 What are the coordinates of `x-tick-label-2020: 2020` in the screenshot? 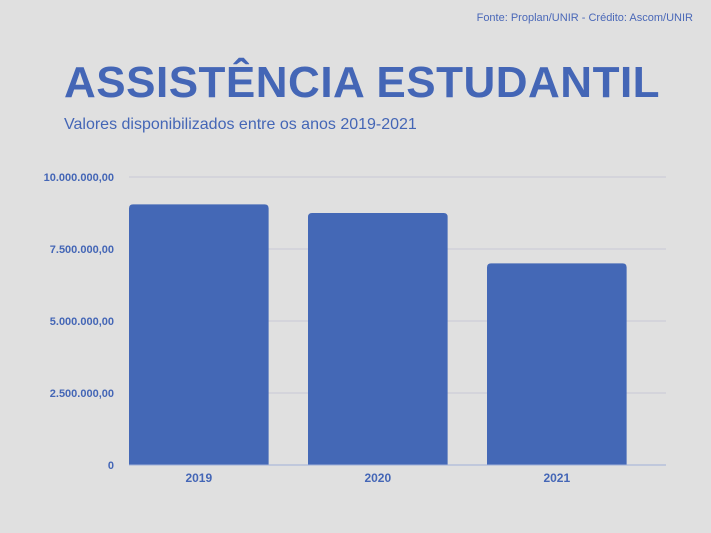 It's located at (377, 478).